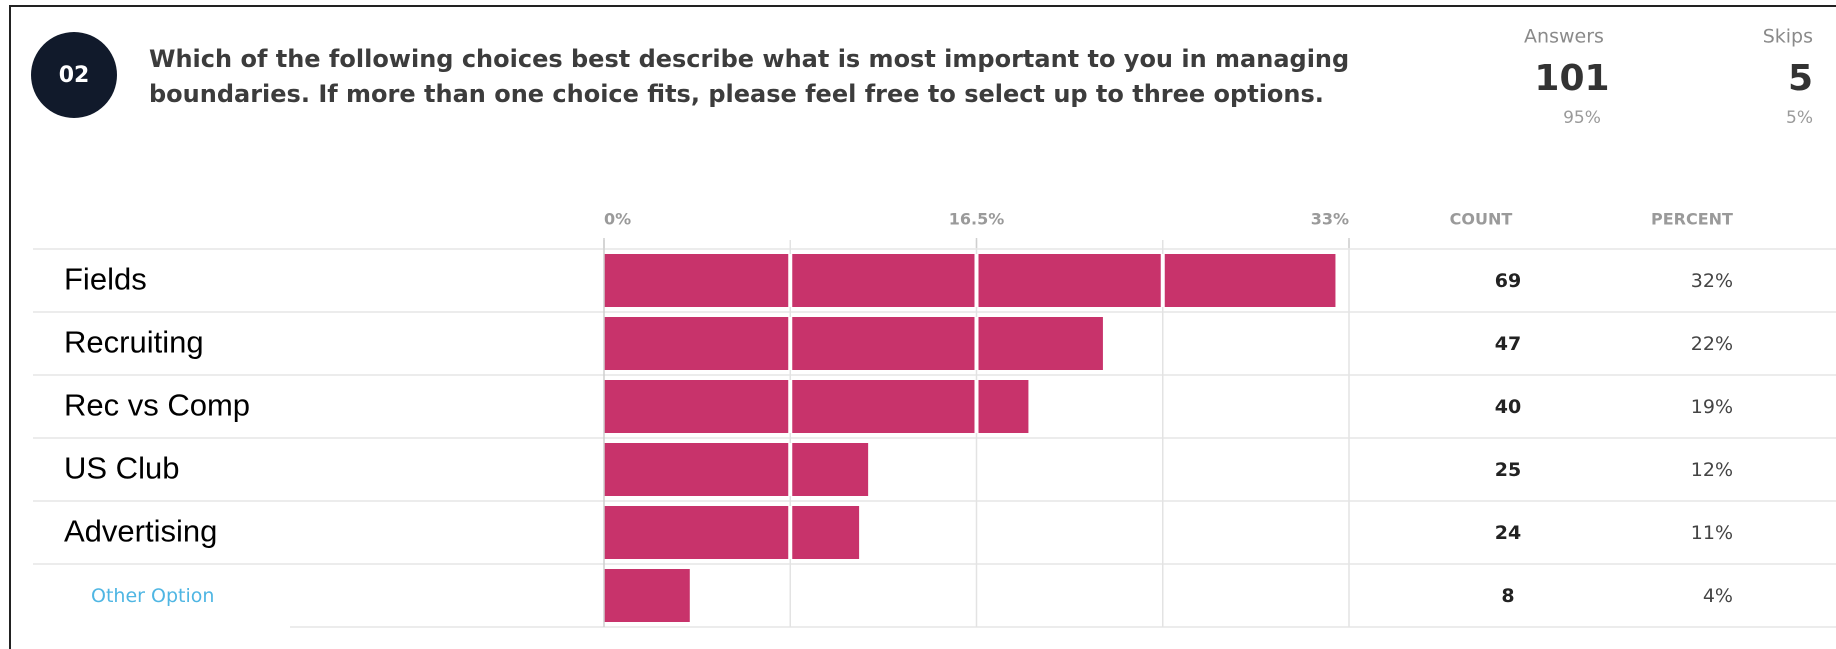 The width and height of the screenshot is (1836, 649). Describe the element at coordinates (157, 405) in the screenshot. I see `category-label: Rec vs Comp` at that location.